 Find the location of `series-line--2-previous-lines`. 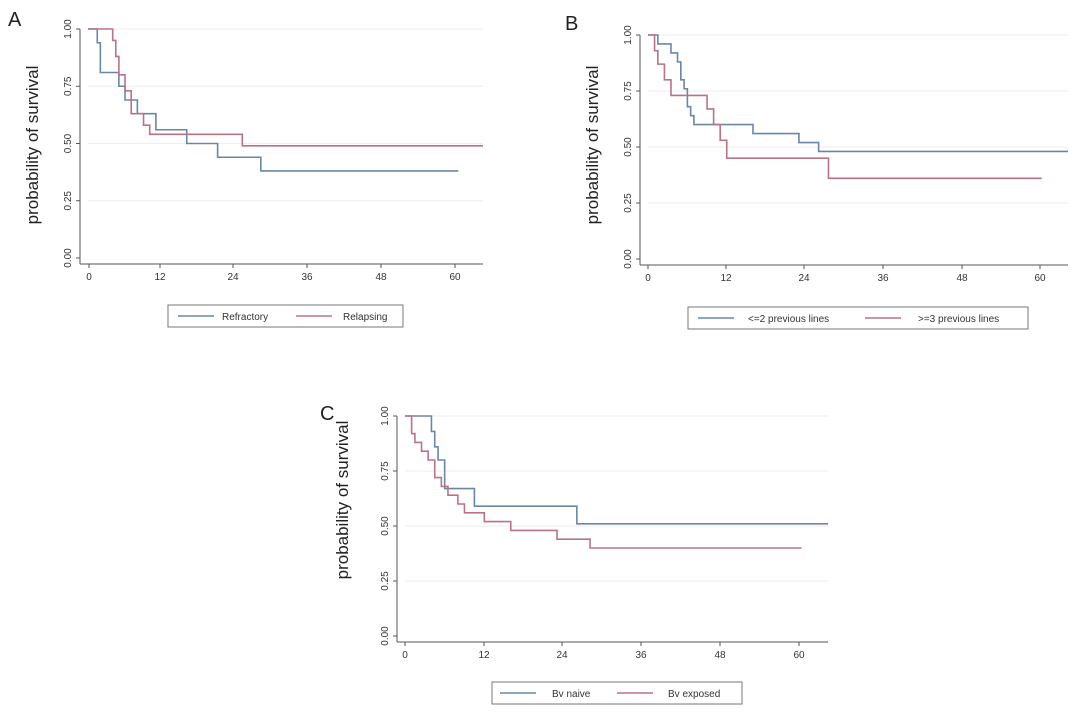

series-line--2-previous-lines is located at coordinates (858, 93).